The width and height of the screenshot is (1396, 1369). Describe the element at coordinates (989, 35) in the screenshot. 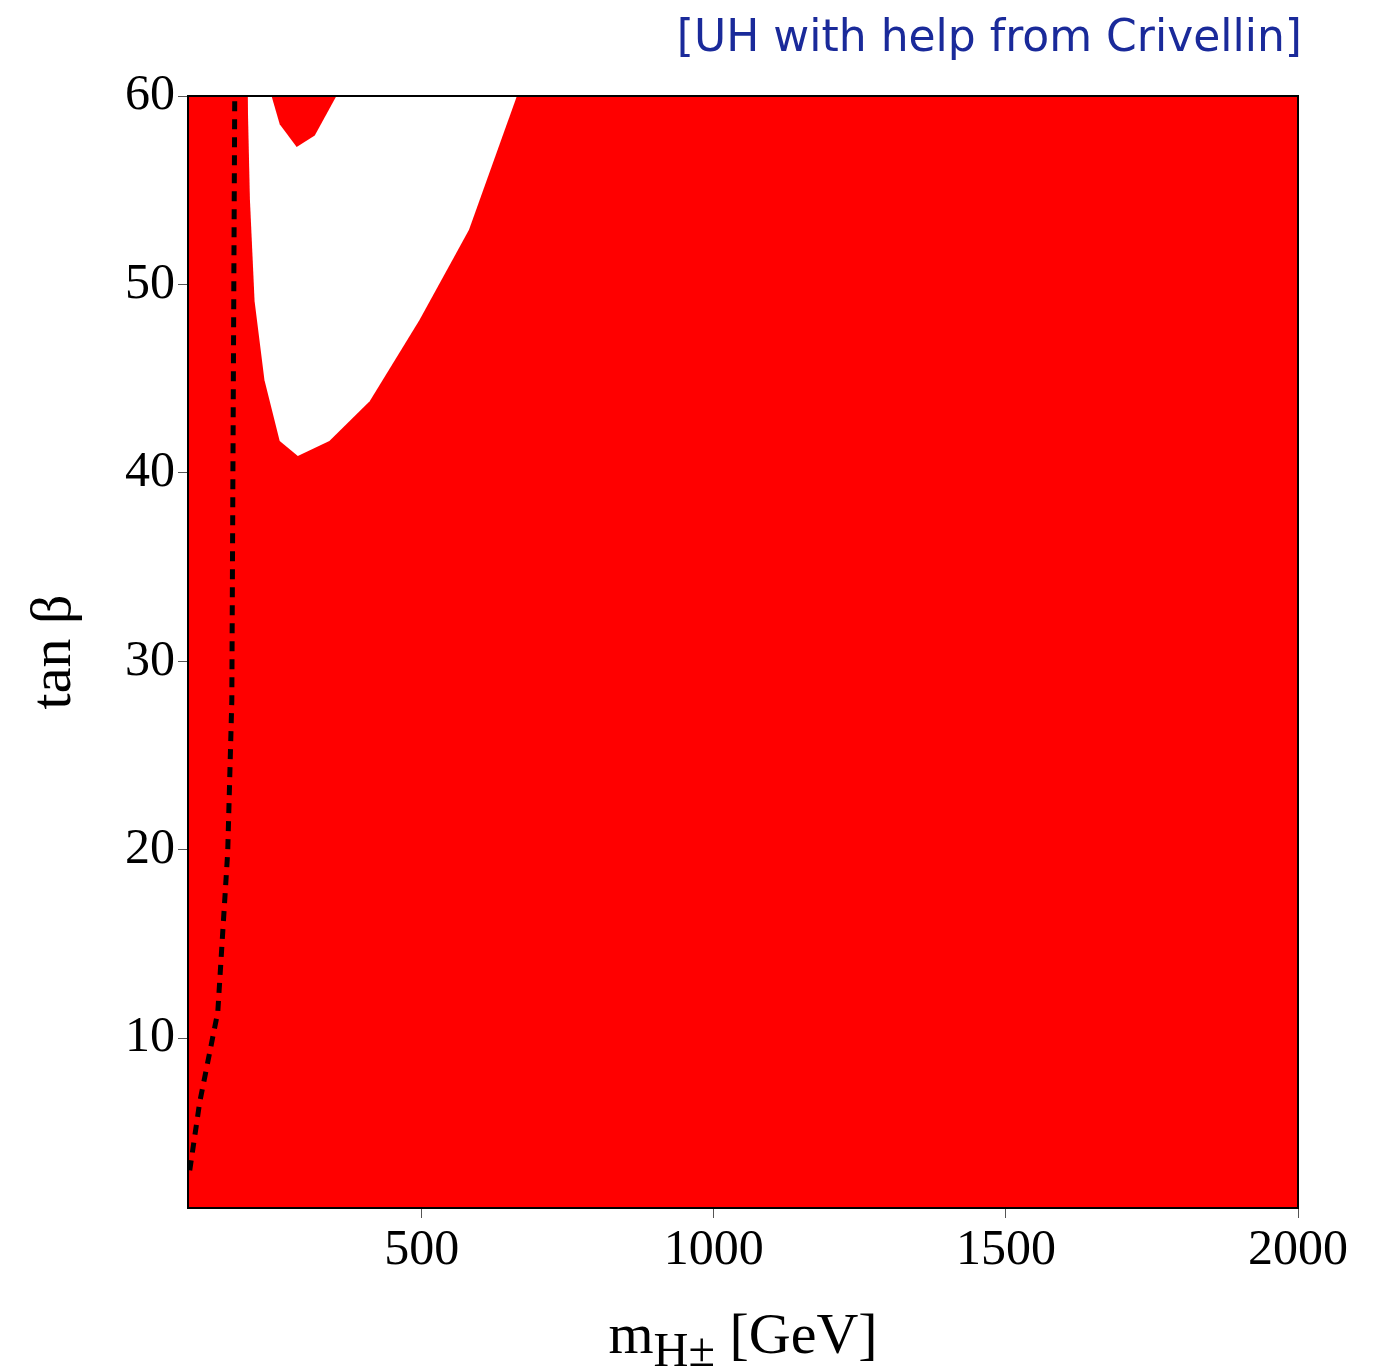

I see `text: [UH with help from Crivellin]` at that location.